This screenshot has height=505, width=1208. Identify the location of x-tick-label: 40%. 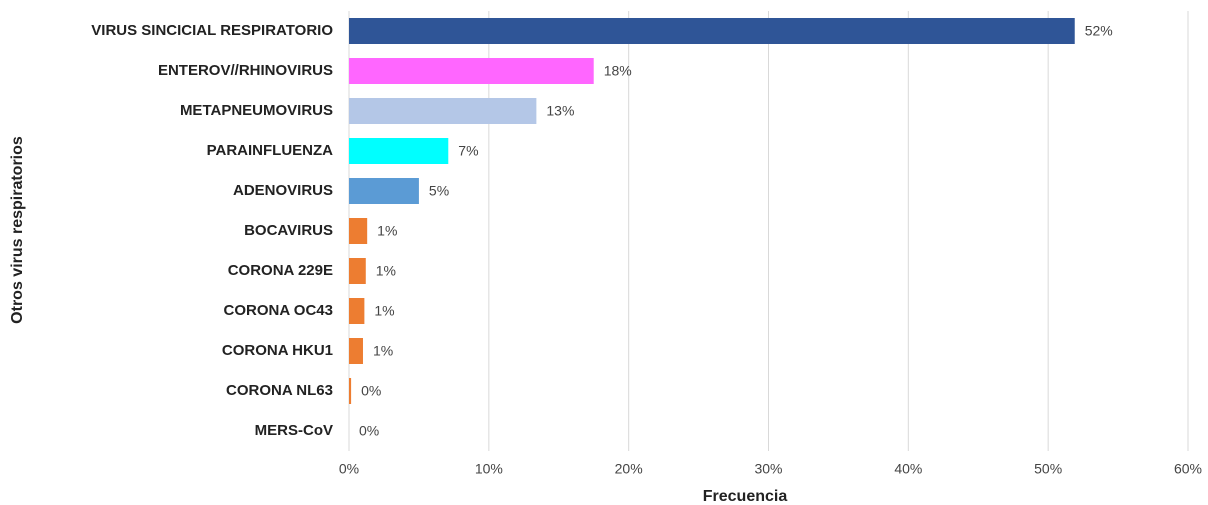
(908, 469).